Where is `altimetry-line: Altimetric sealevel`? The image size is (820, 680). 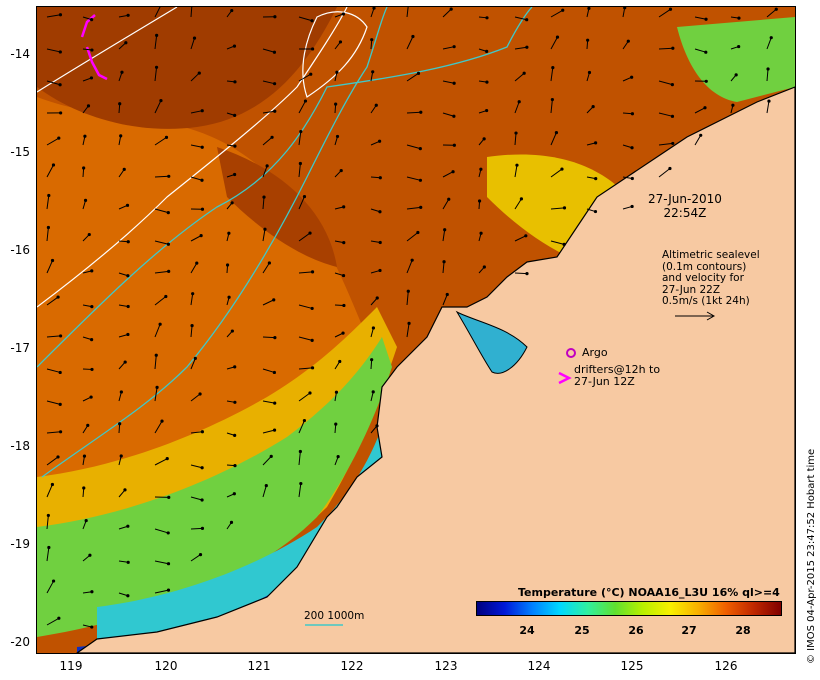
altimetry-line: Altimetric sealevel is located at coordinates (711, 255).